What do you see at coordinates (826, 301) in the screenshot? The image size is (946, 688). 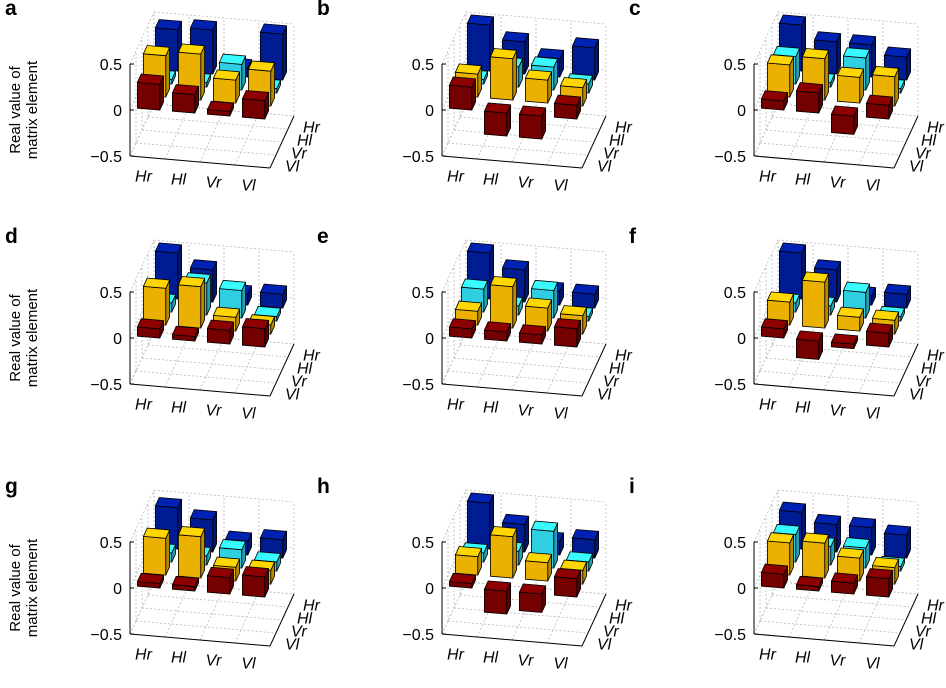 I see `bar-side-face` at bounding box center [826, 301].